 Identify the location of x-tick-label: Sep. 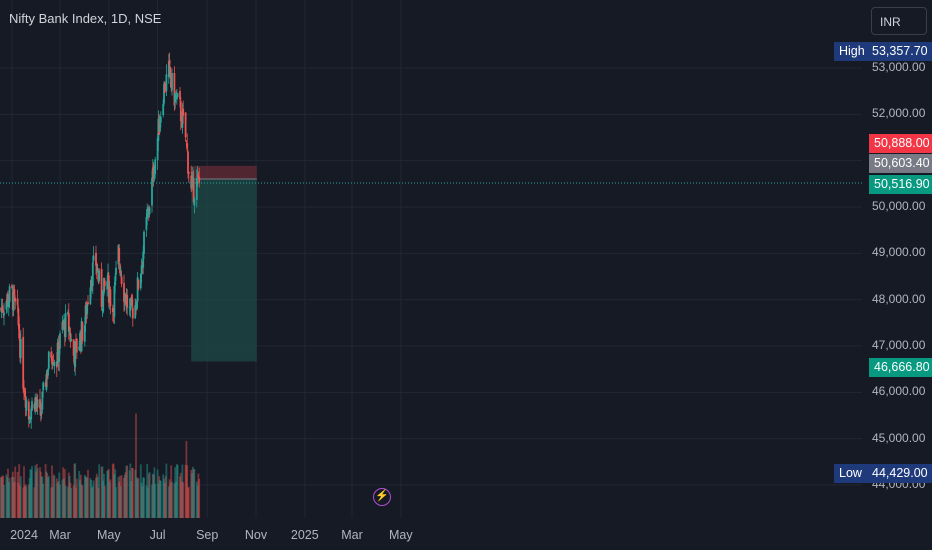
(207, 535).